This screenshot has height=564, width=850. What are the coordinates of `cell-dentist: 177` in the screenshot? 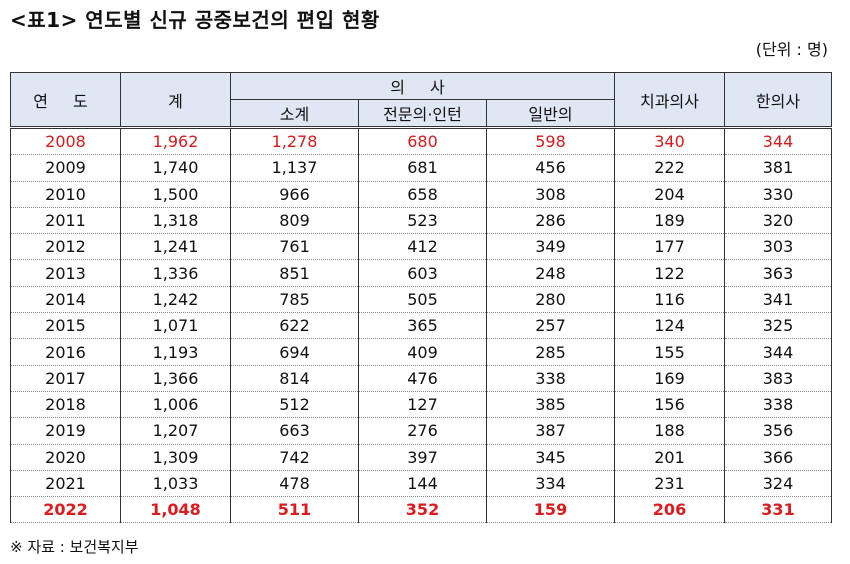 It's located at (669, 247).